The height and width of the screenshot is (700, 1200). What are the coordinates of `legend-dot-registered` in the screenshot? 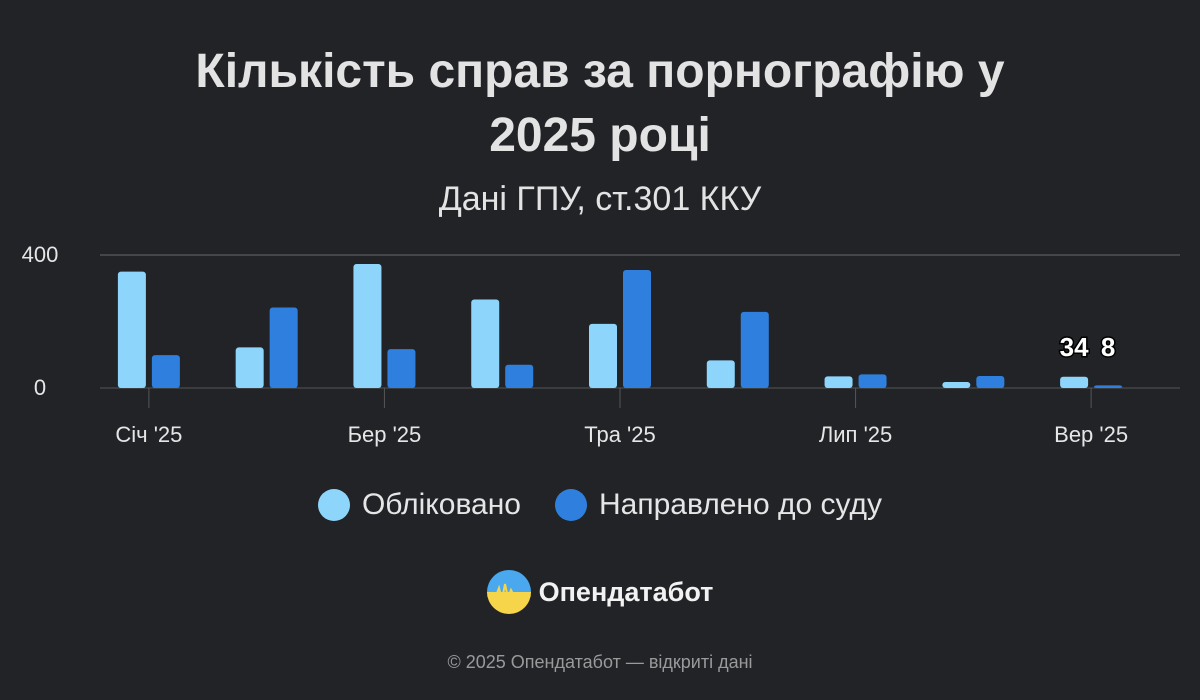 It's located at (333, 505).